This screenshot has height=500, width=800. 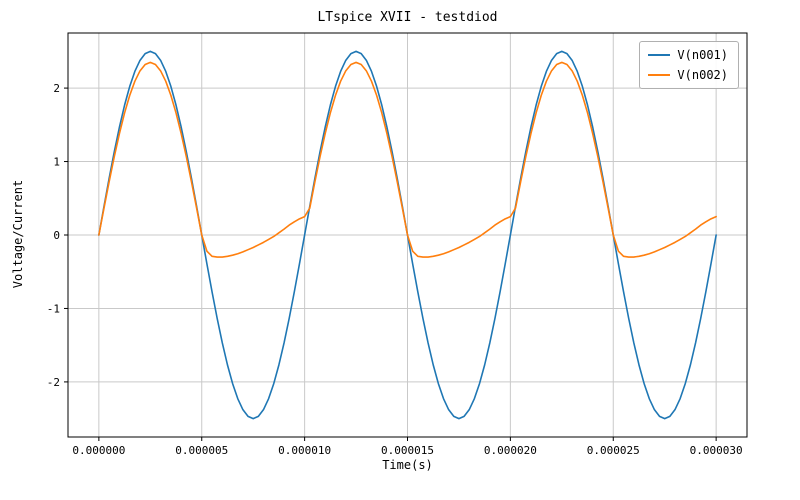 What do you see at coordinates (702, 55) in the screenshot?
I see `legend-label-vn001: V(n001)` at bounding box center [702, 55].